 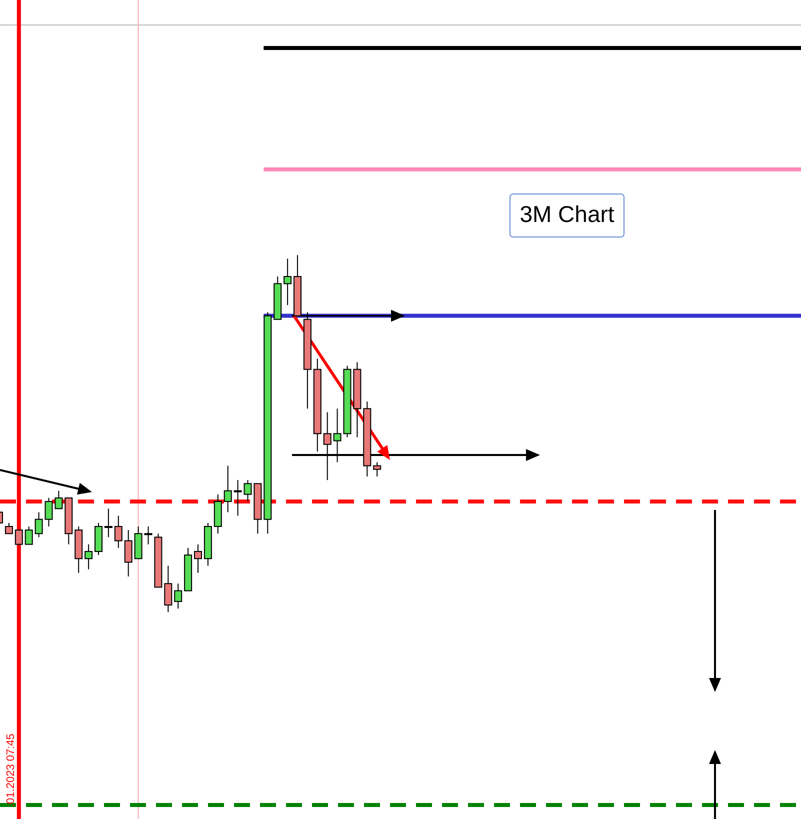 I want to click on text: .01.2023 07:45, so click(x=10, y=770).